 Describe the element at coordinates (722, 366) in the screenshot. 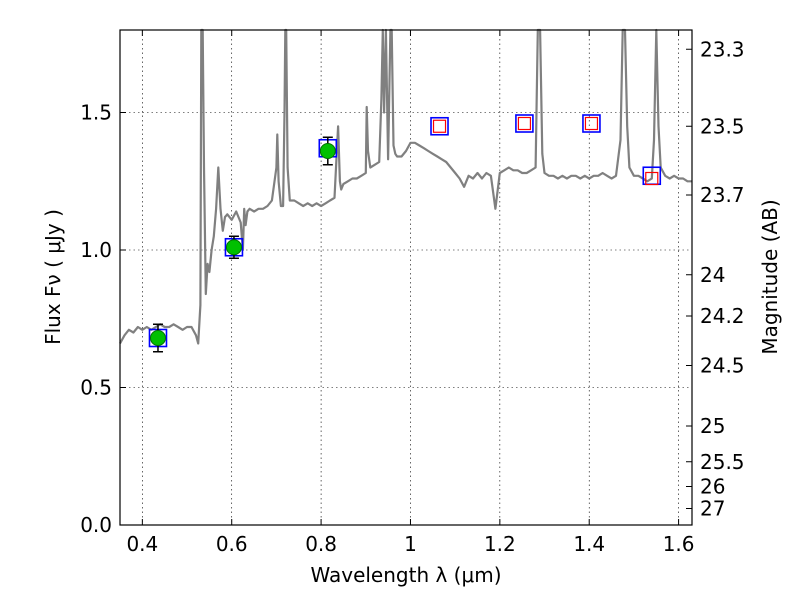

I see `y2-tick-label: 24.5` at that location.